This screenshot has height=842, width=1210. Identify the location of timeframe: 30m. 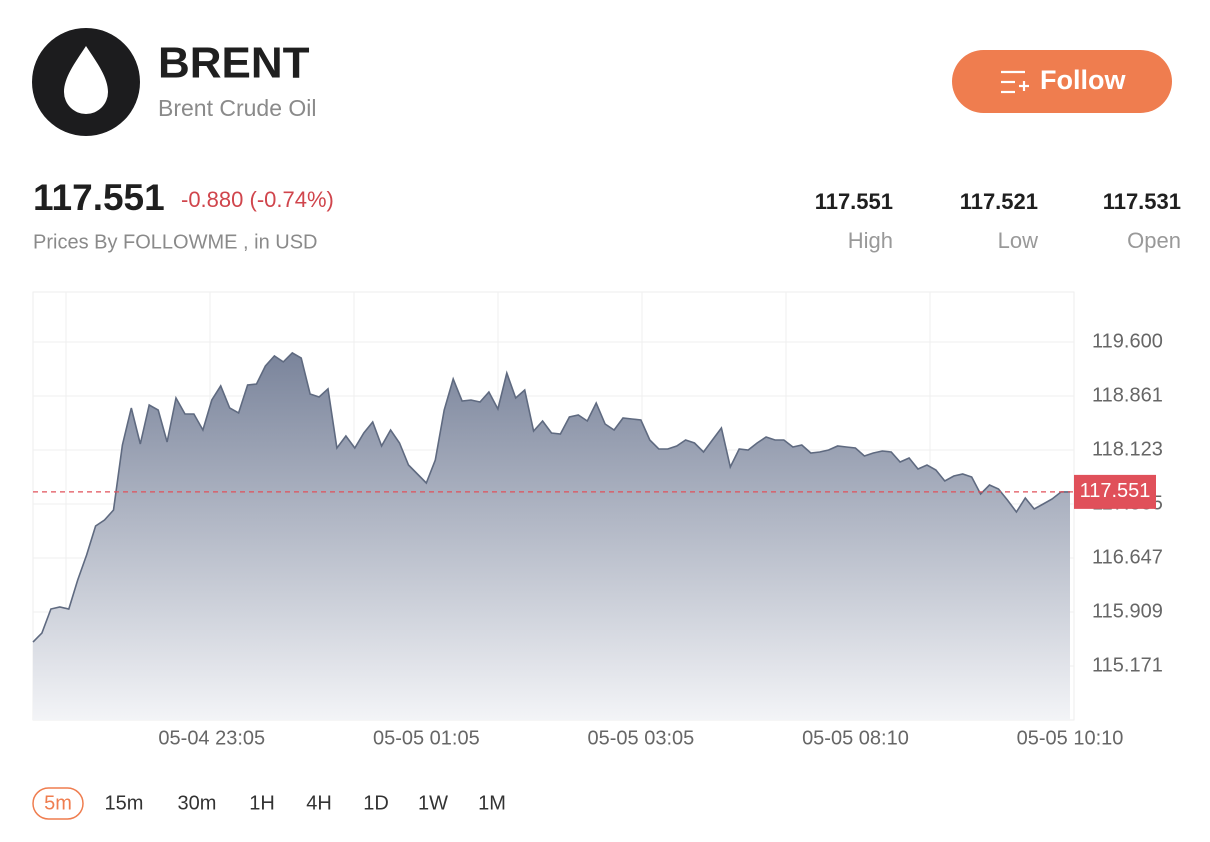
(197, 803).